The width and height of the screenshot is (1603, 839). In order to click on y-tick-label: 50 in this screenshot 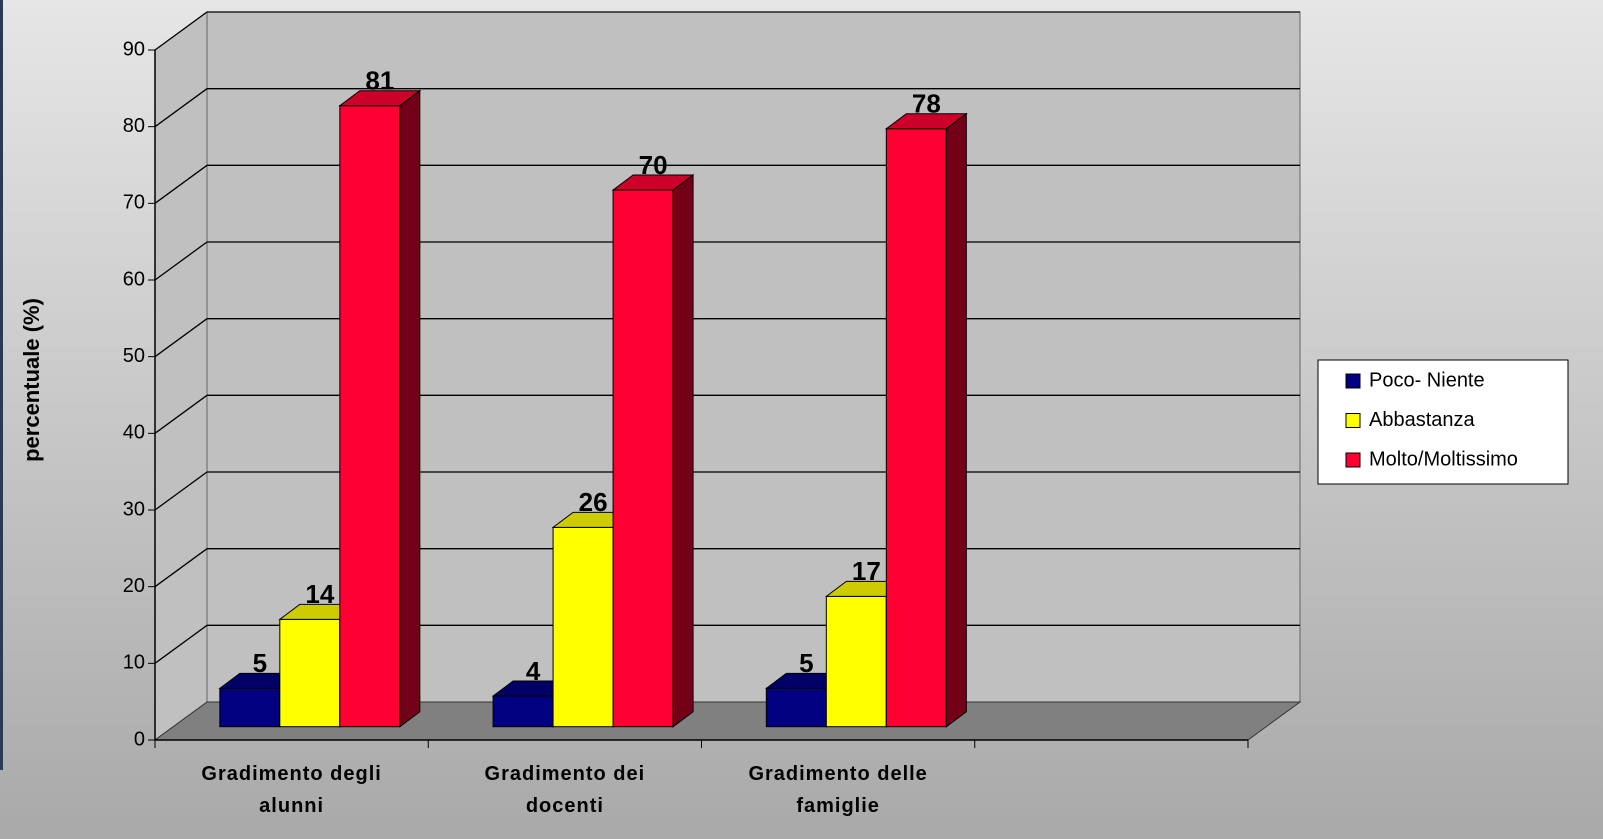, I will do `click(134, 356)`.